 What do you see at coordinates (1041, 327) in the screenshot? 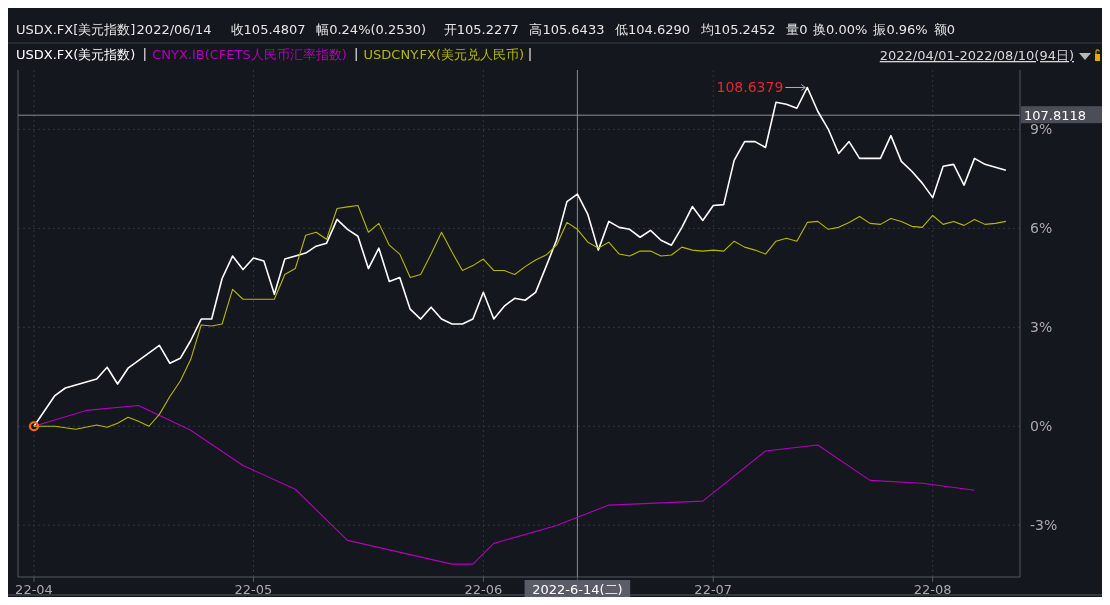
I see `y-tick-label: 3%` at bounding box center [1041, 327].